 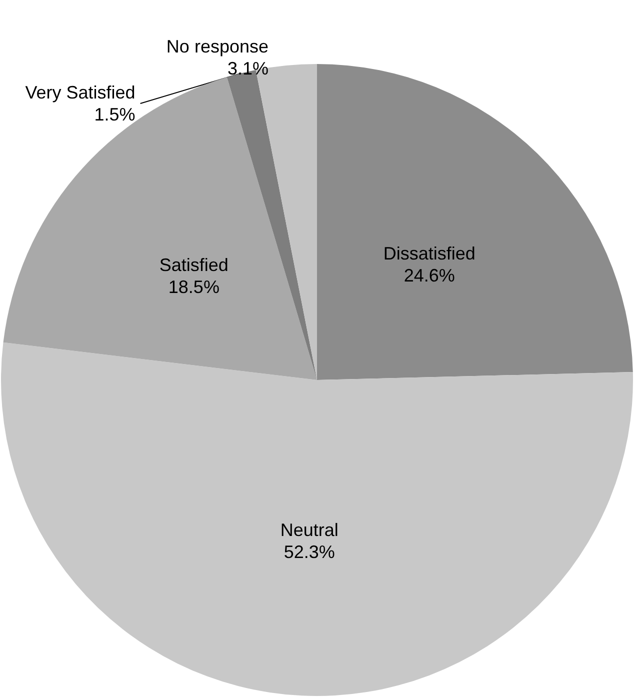 I want to click on data-label: 52.3%, so click(x=309, y=552).